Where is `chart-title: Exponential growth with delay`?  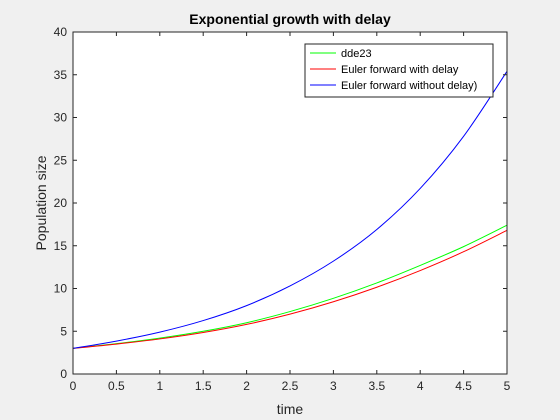
chart-title: Exponential growth with delay is located at coordinates (290, 19).